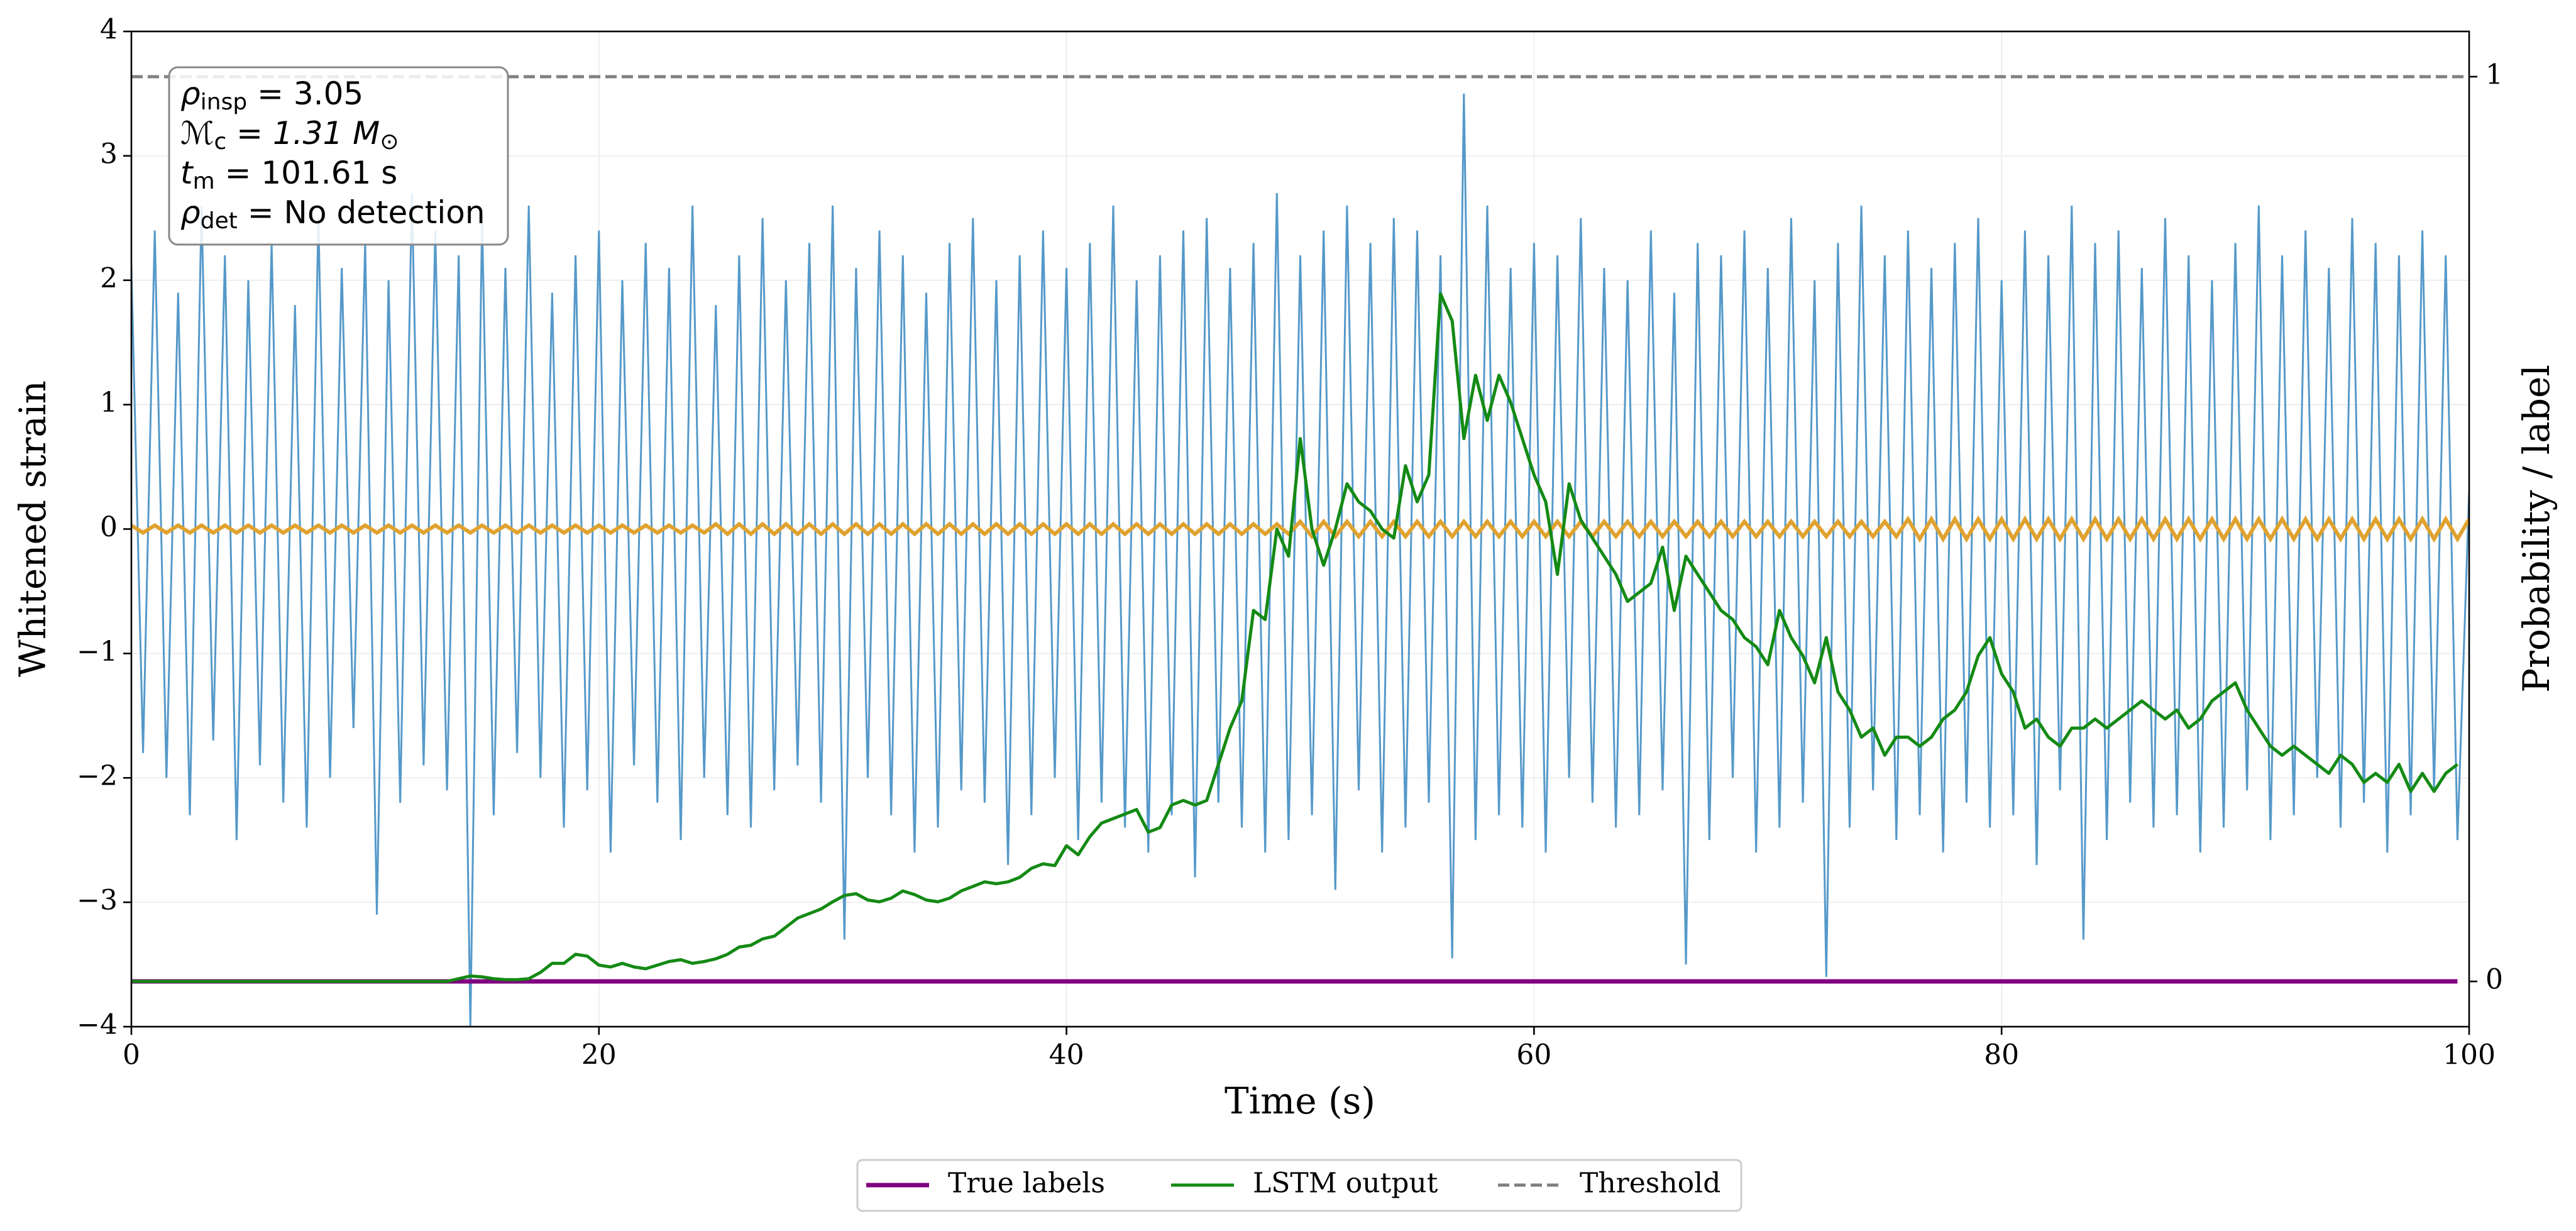 This screenshot has width=2576, height=1231. I want to click on y-tick-label: 1, so click(109, 403).